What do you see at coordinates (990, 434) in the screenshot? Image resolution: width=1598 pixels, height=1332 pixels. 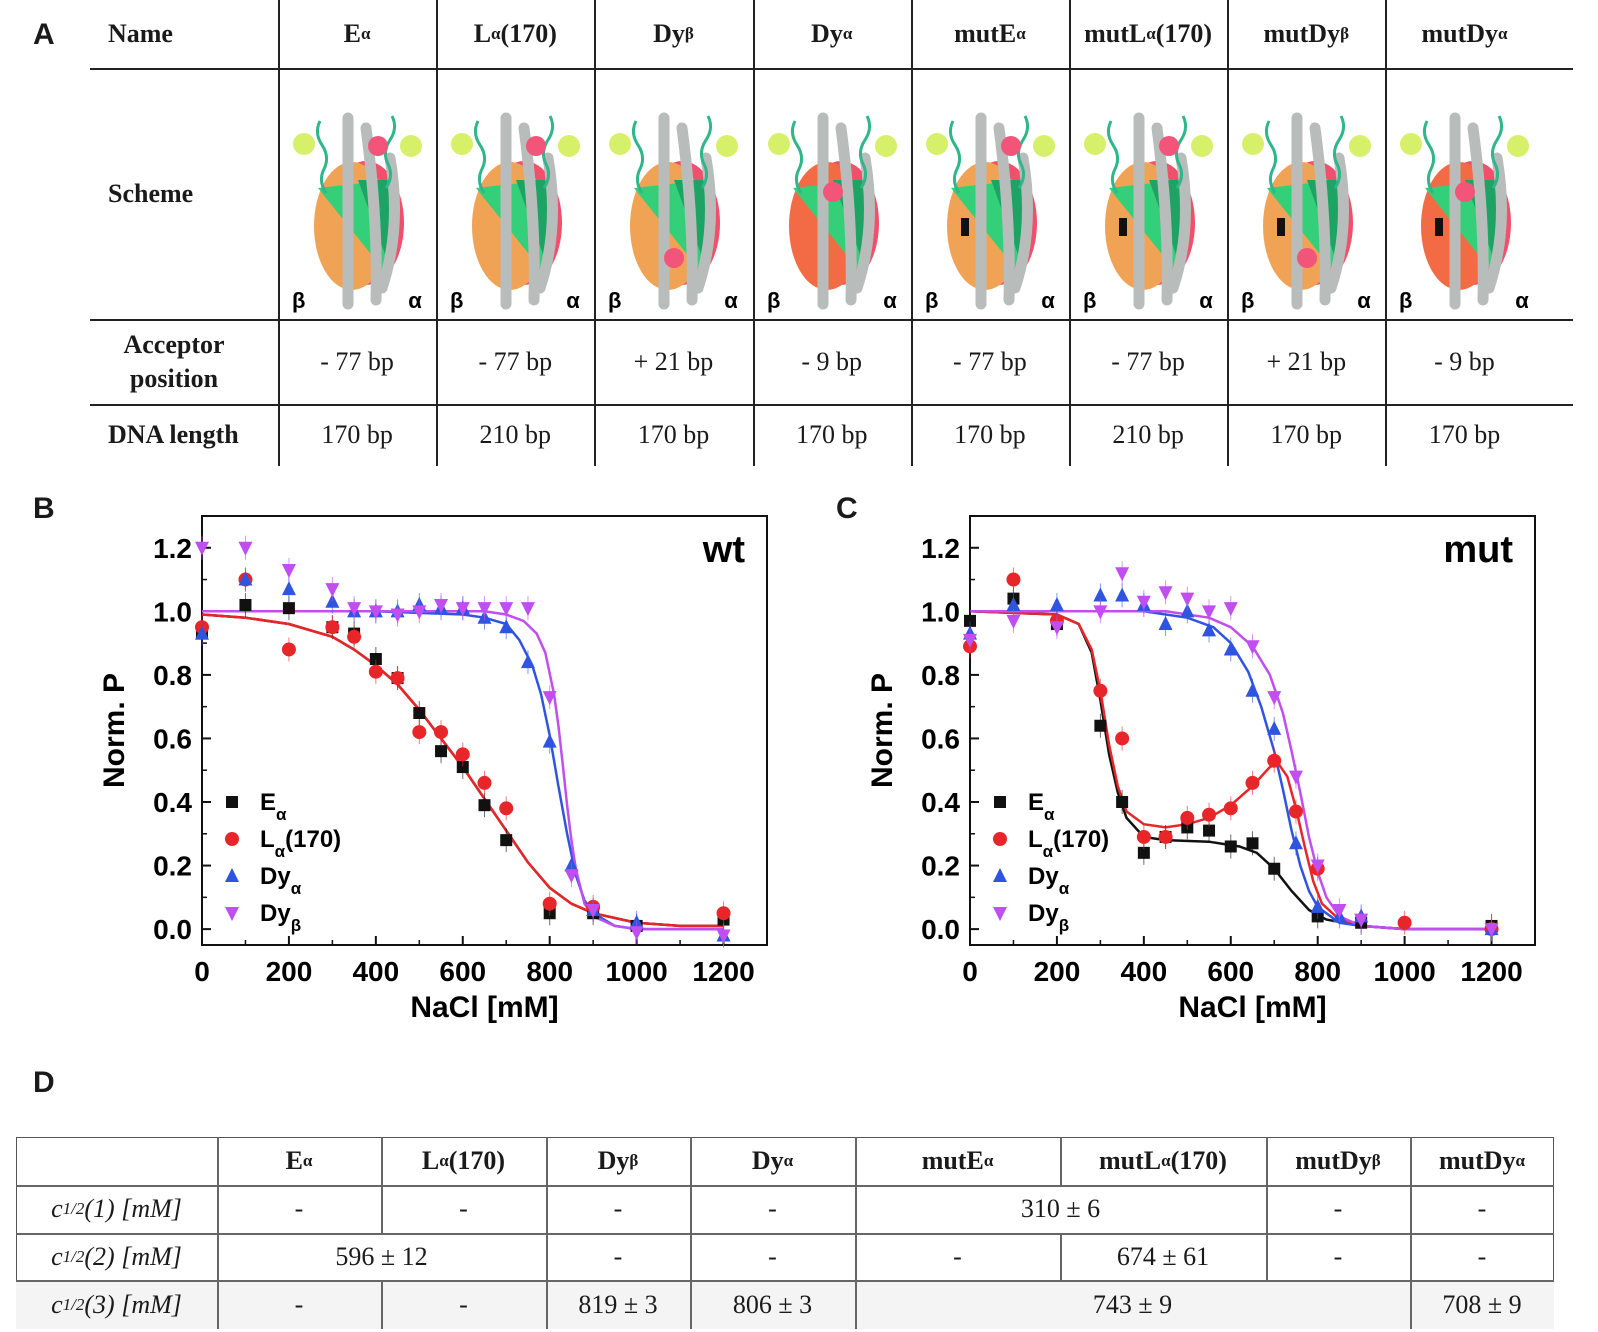 I see `dna-length: 170 bp` at bounding box center [990, 434].